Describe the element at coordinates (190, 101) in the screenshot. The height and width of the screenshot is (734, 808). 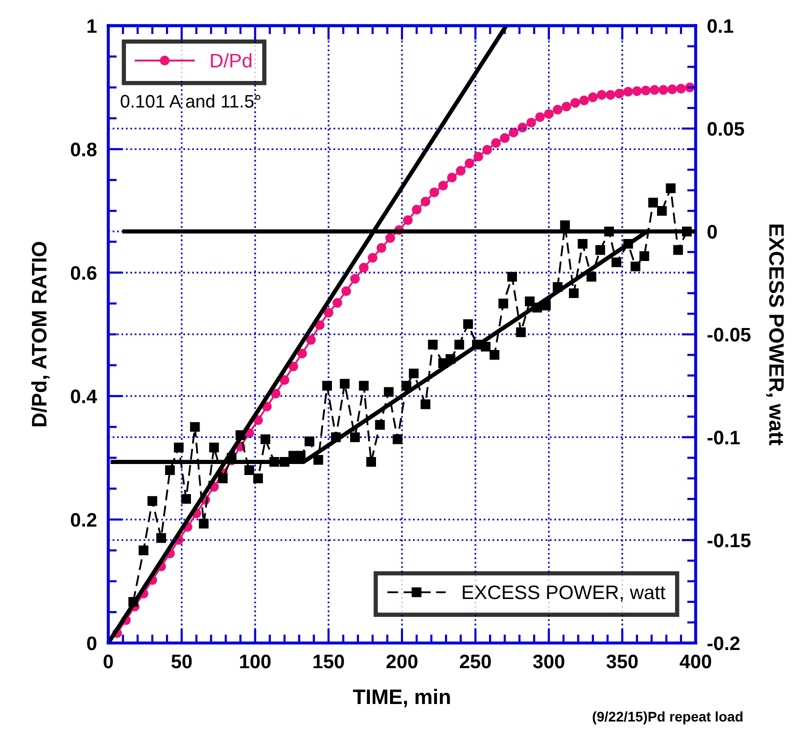
I see `annotation: 0.101 A and 11.5°` at that location.